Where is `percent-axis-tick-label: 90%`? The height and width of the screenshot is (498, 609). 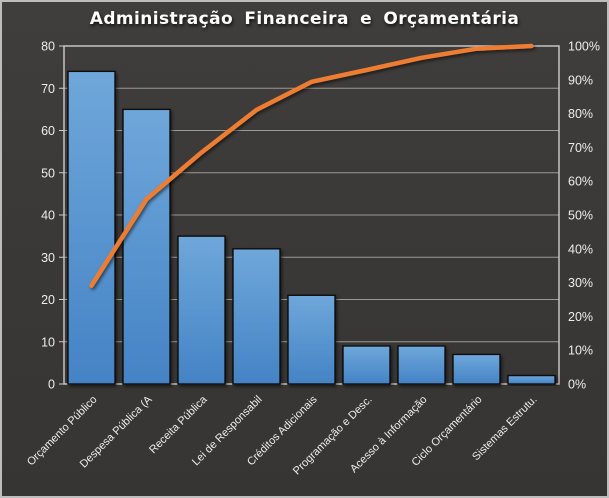
percent-axis-tick-label: 90% is located at coordinates (580, 80).